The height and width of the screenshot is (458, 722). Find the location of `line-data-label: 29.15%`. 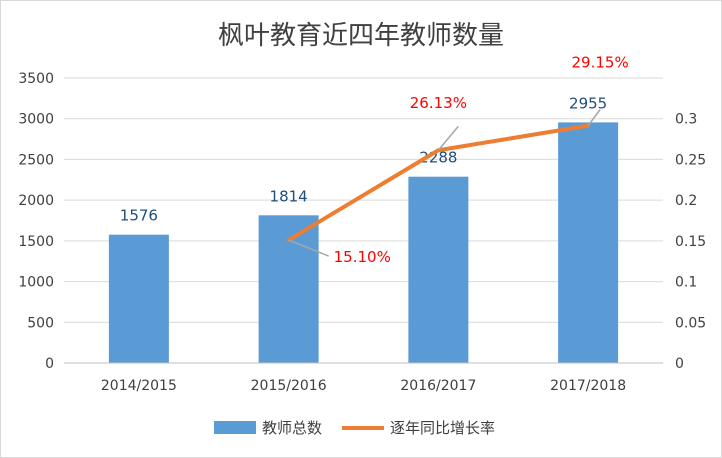

line-data-label: 29.15% is located at coordinates (600, 63).